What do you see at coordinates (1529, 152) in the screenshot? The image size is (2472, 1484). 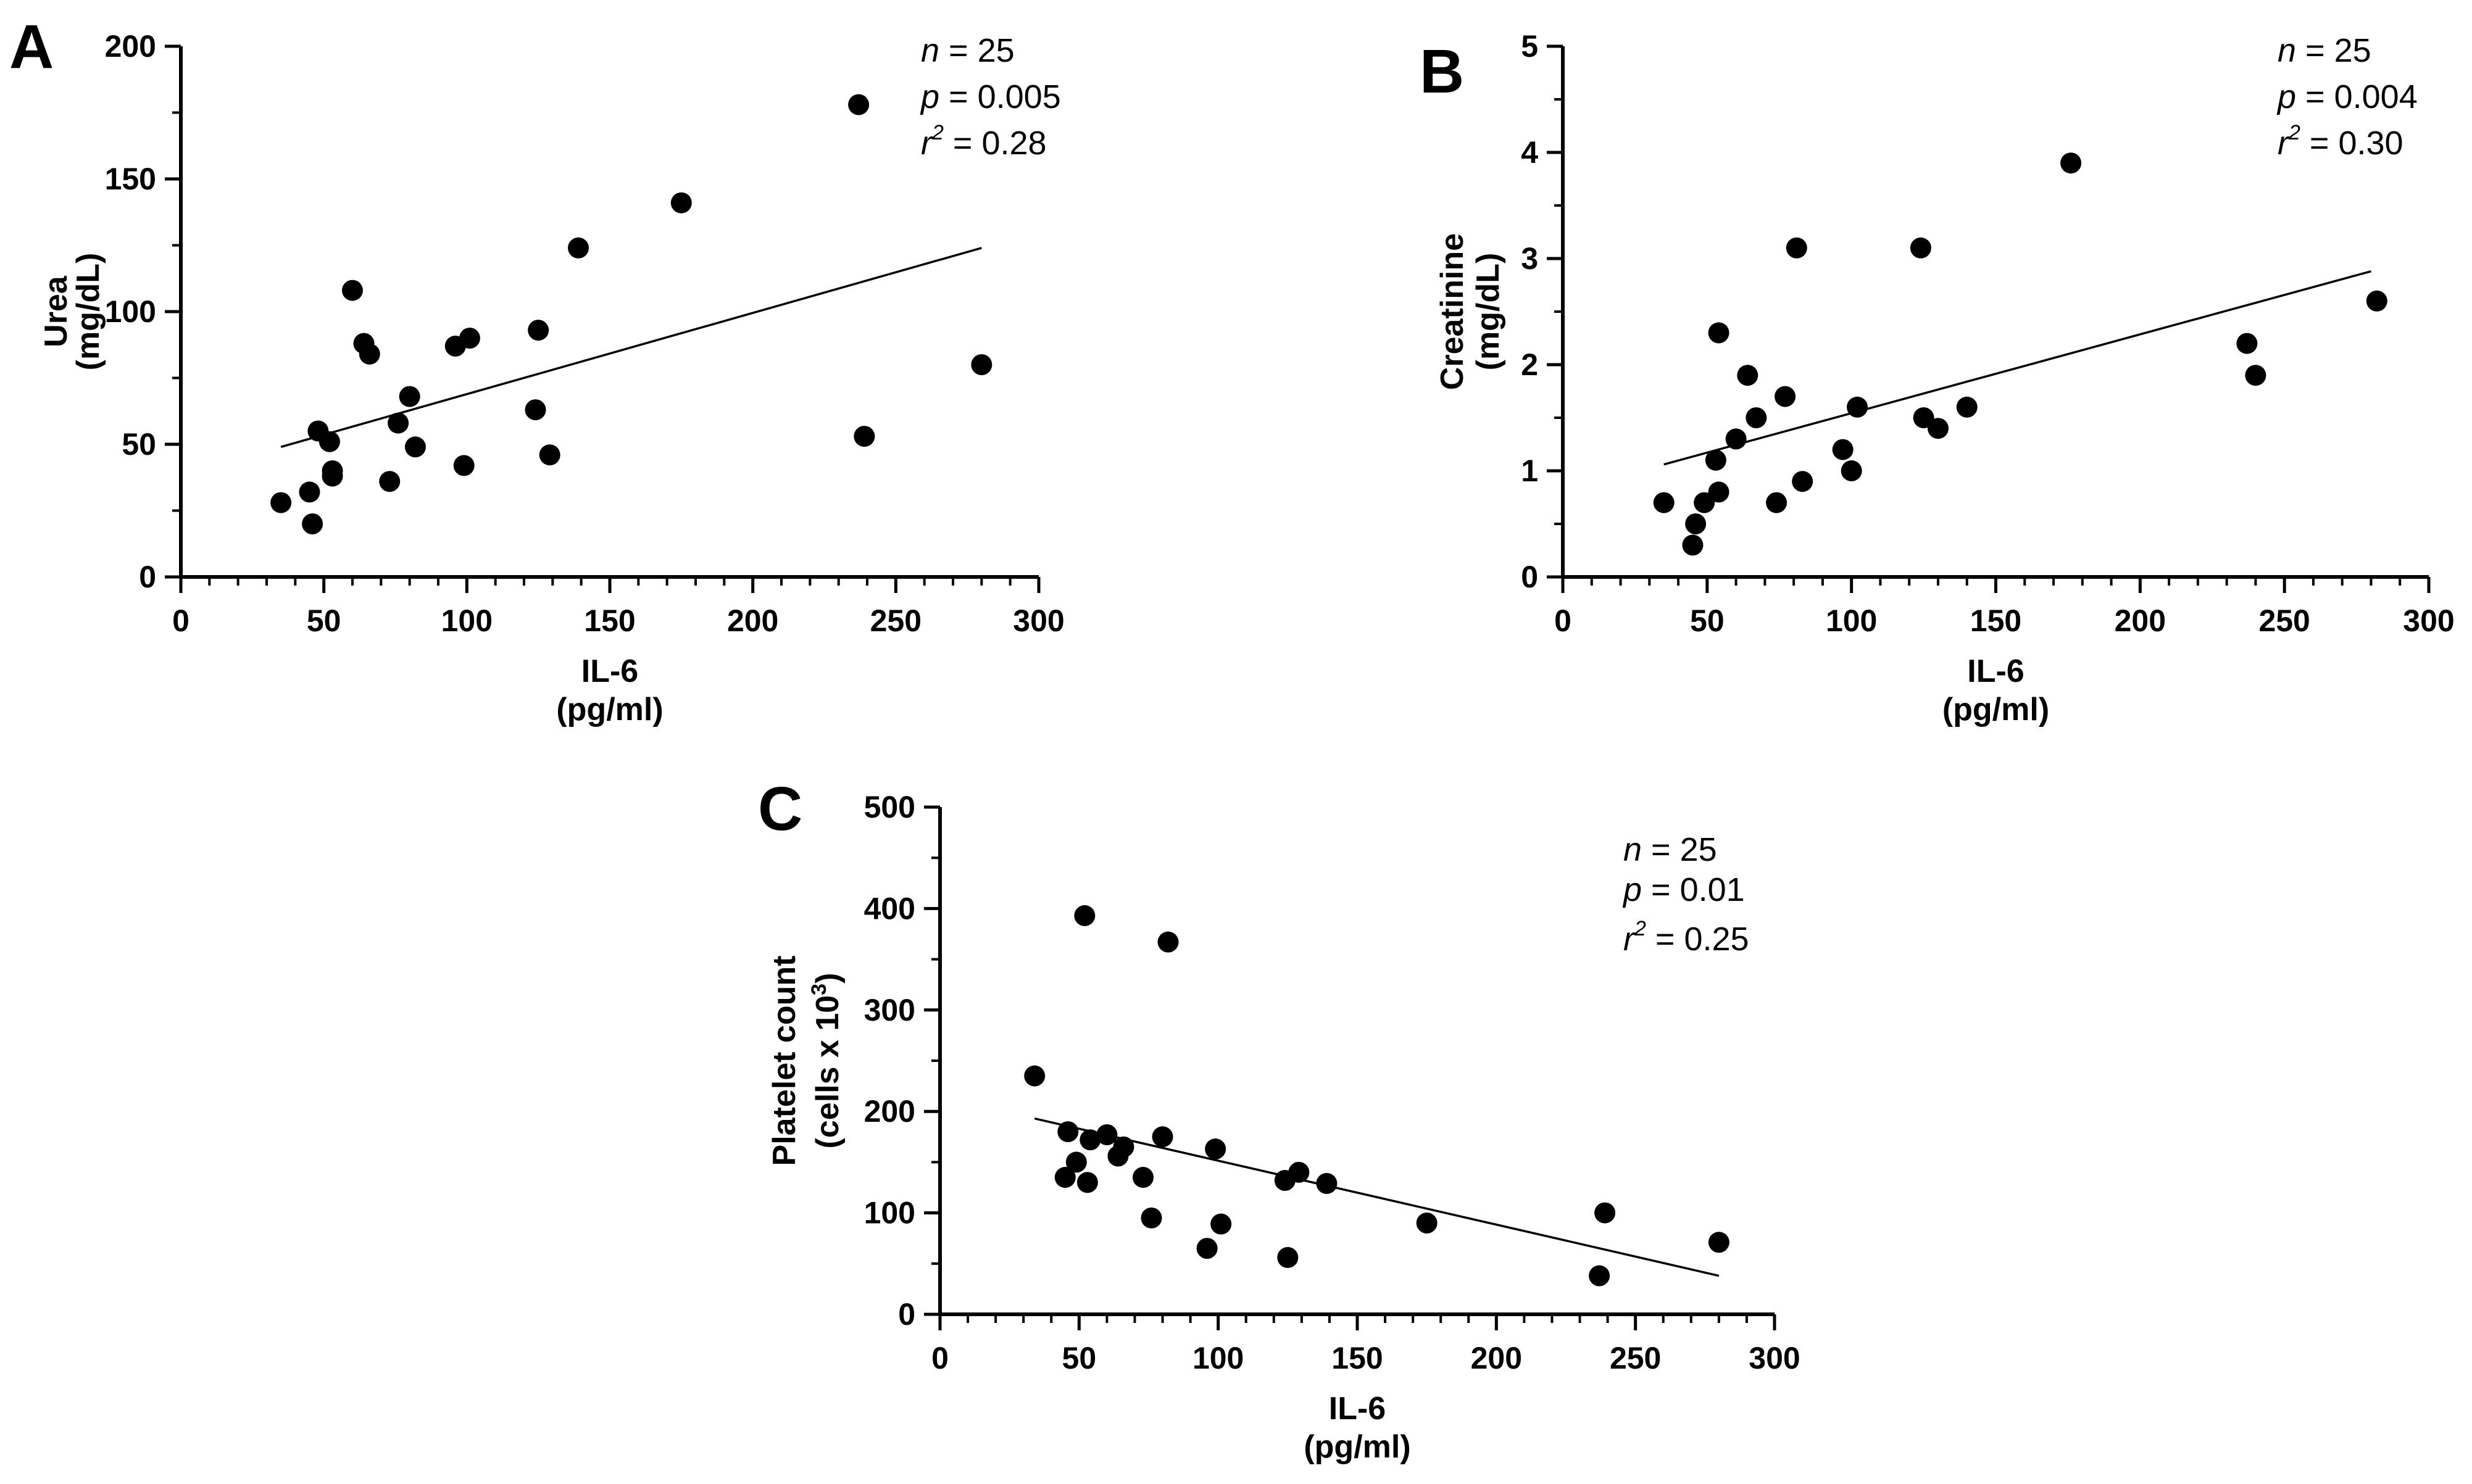 I see `y-tick-label: 4` at bounding box center [1529, 152].